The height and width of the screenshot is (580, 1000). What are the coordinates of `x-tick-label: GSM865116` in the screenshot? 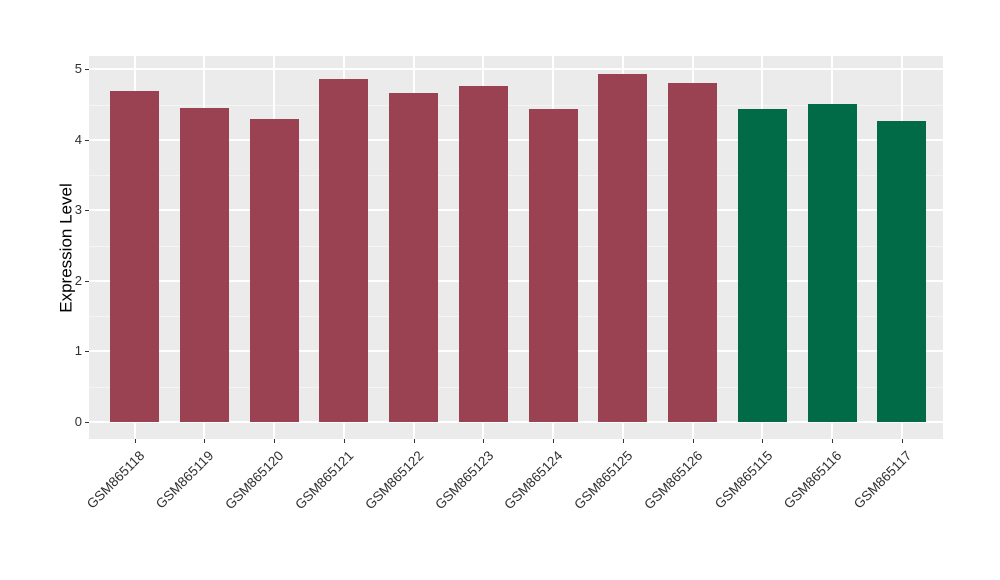 It's located at (813, 480).